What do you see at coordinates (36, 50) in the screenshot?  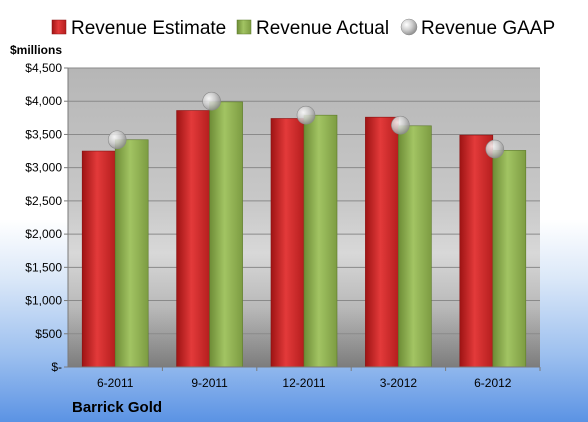 I see `y-unit-label: $millions` at bounding box center [36, 50].